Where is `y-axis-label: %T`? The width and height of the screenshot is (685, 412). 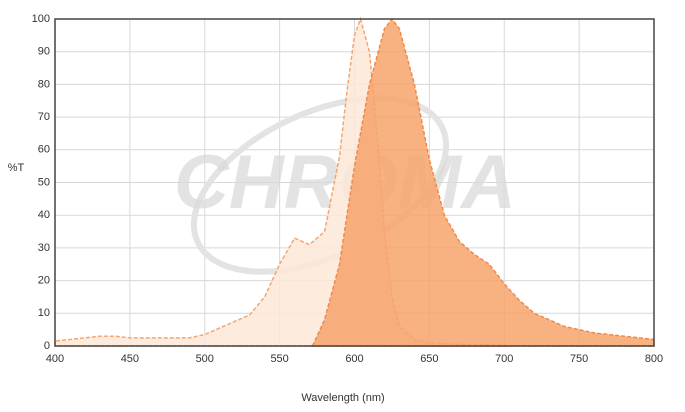 y-axis-label: %T is located at coordinates (16, 168).